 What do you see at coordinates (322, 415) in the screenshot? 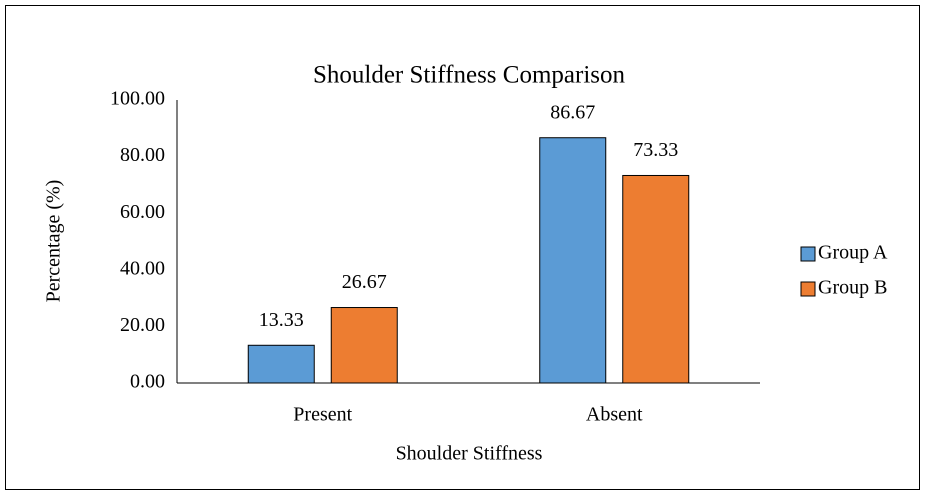
I see `x-tick-label: Present` at bounding box center [322, 415].